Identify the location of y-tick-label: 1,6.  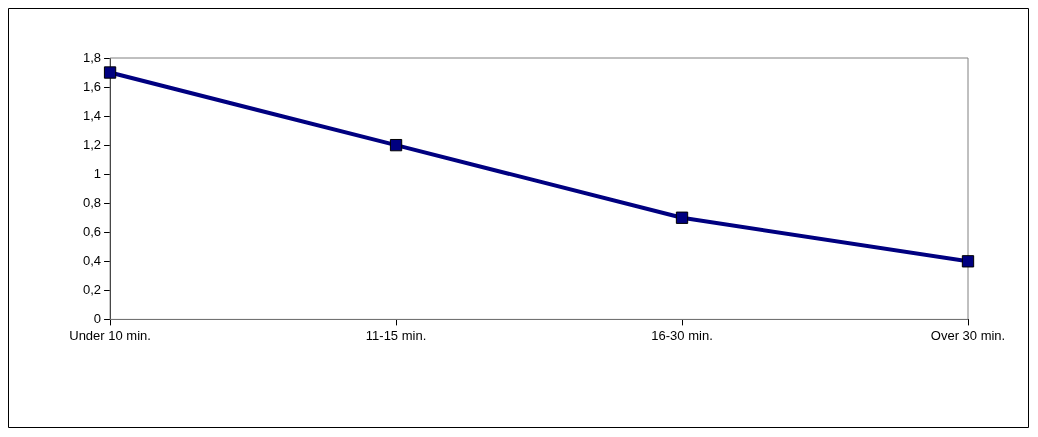
(92, 86).